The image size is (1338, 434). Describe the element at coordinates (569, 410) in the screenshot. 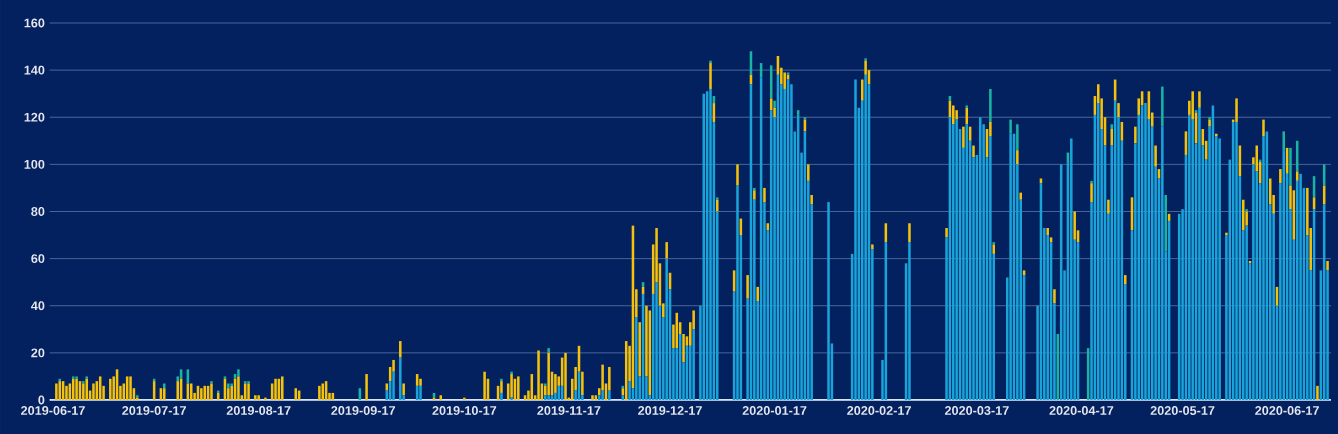

I see `x-tick-label: 2019-11-17` at that location.